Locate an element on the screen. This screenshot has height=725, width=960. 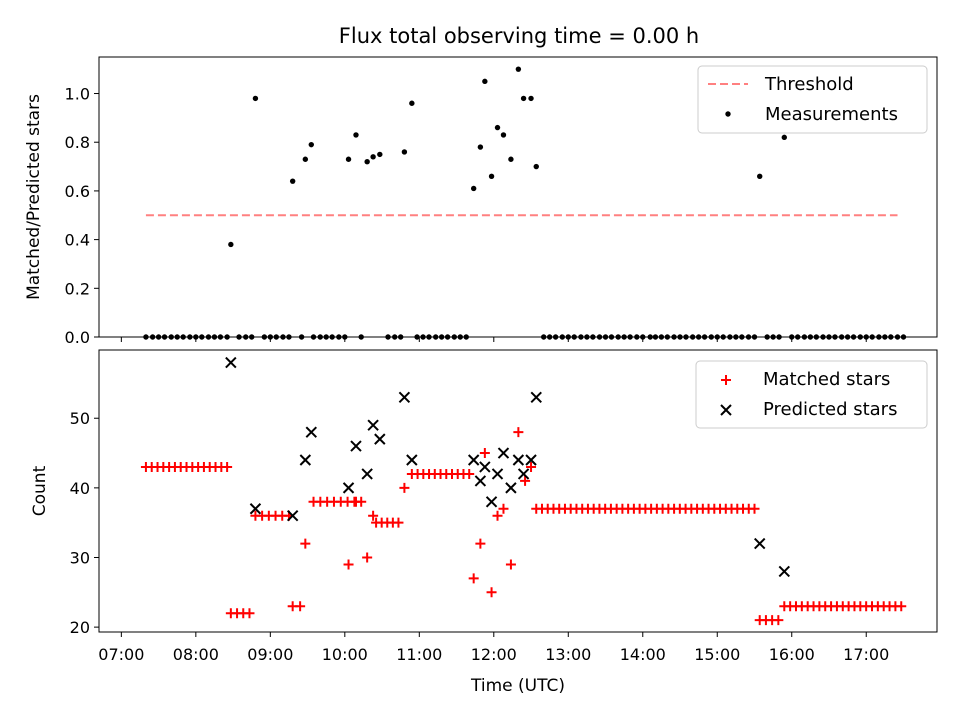
top-y-tick-label: 0.2 is located at coordinates (77, 288).